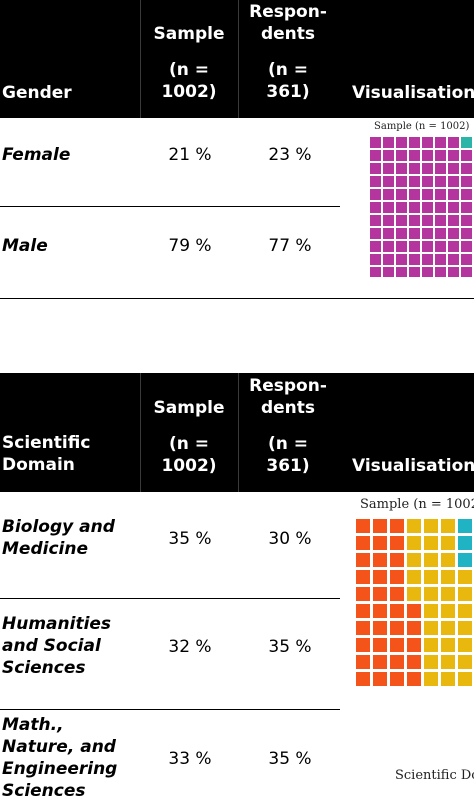 This screenshot has height=802, width=474. Describe the element at coordinates (288, 70) in the screenshot. I see `table1-header-respondents-n: (n =` at that location.